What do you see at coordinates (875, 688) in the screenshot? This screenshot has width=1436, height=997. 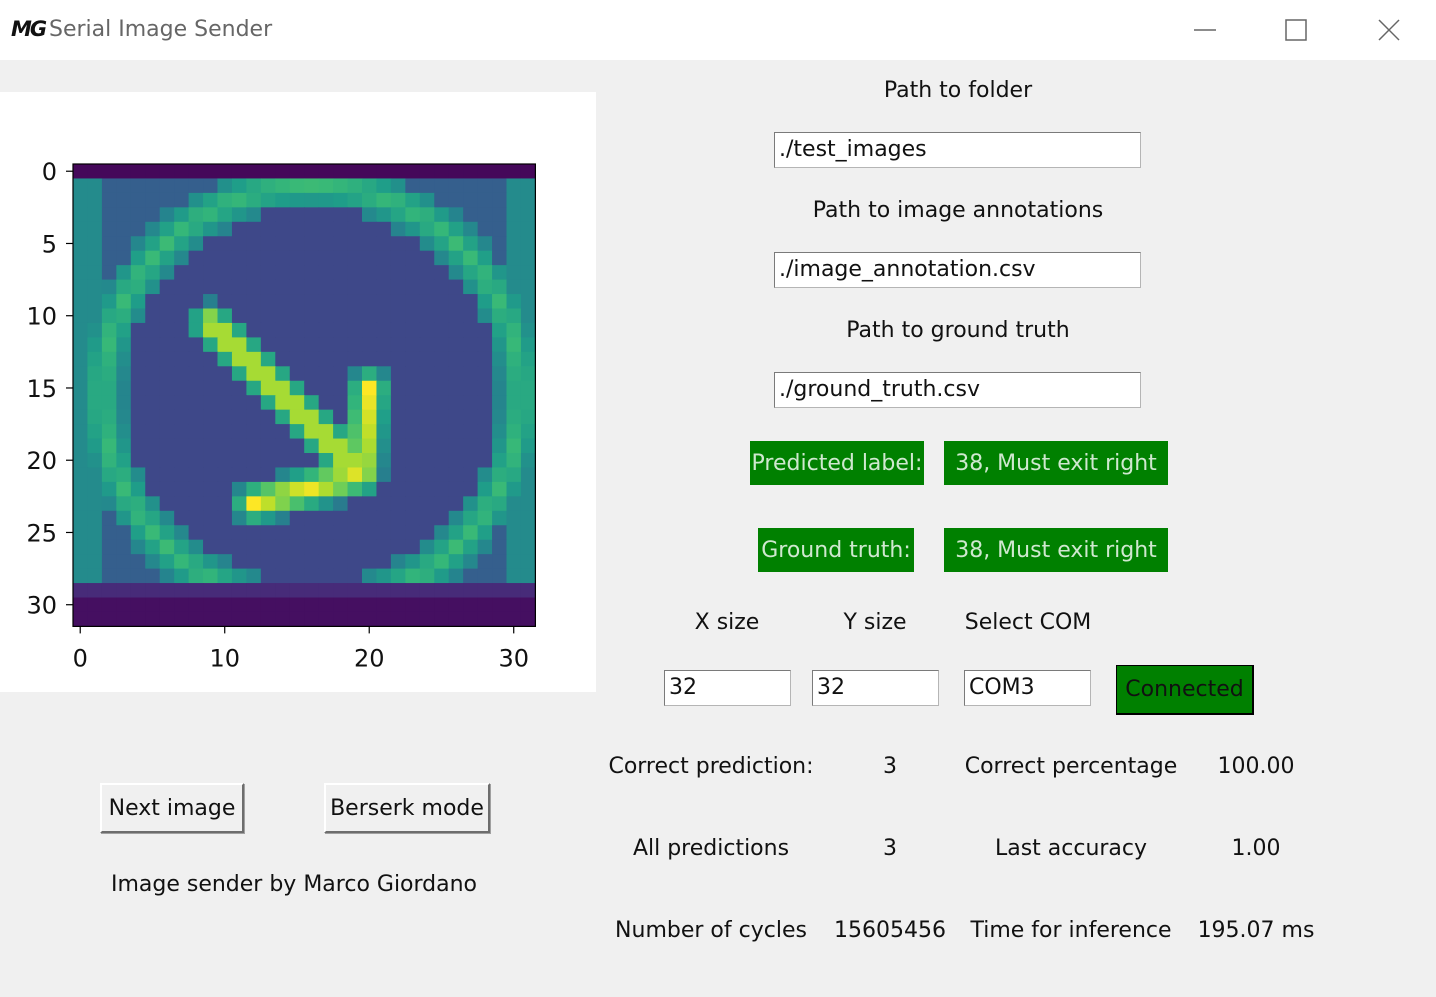 I see `y-size-input: 32` at bounding box center [875, 688].